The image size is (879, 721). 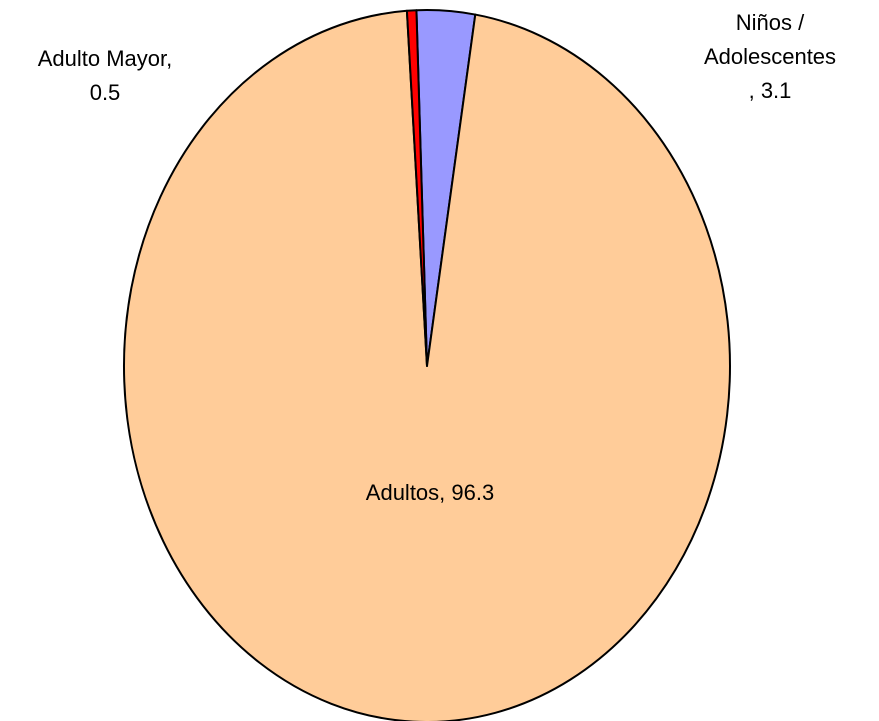 I want to click on data-label-line: 0.5, so click(x=105, y=92).